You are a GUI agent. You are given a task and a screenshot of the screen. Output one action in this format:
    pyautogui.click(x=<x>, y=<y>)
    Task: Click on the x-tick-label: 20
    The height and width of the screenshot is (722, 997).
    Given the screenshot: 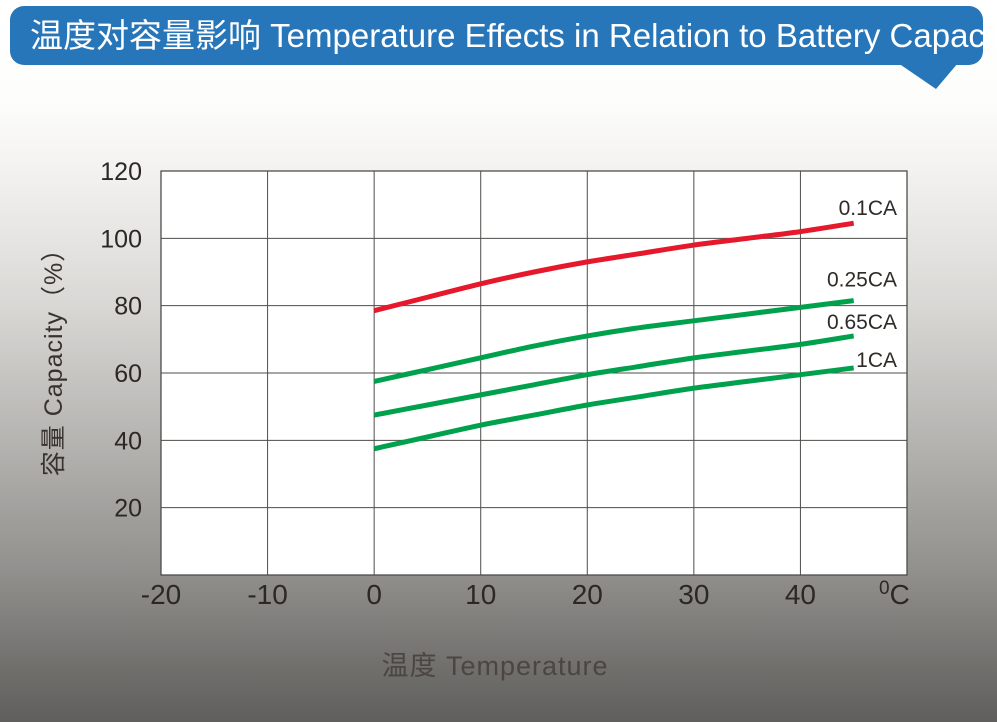 What is the action you would take?
    pyautogui.click(x=587, y=594)
    